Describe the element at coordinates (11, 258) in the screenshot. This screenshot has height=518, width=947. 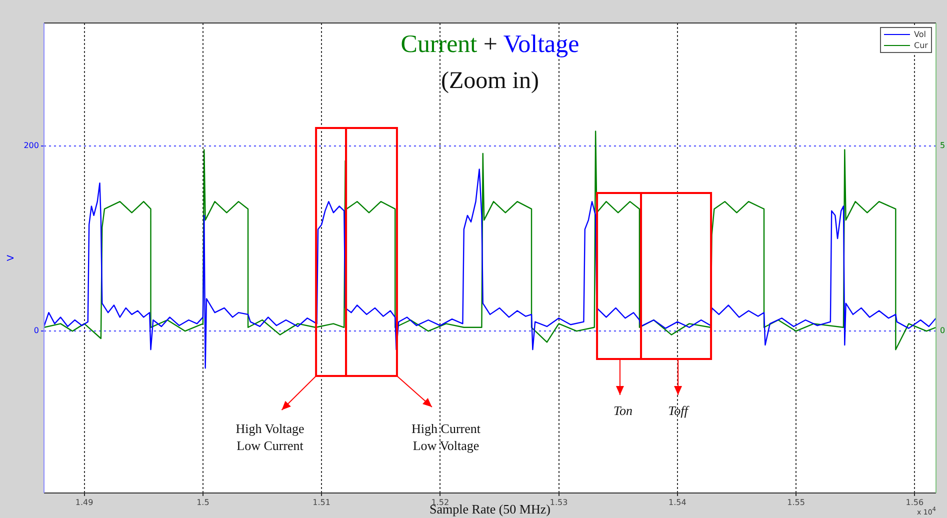
I see `y-axis-title: V` at that location.